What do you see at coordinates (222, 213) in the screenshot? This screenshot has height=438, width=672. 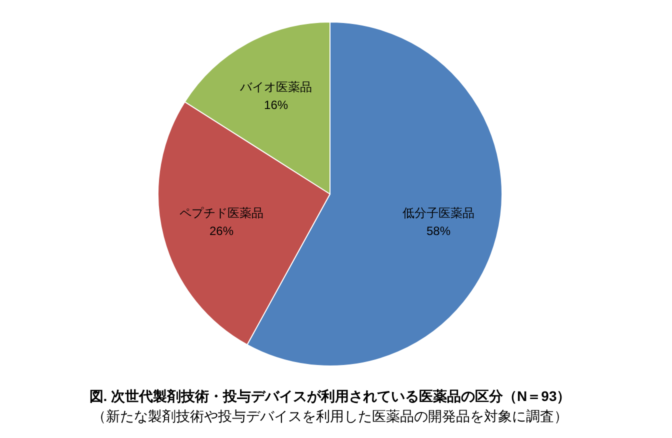 I see `slice-label: ペプチド医薬品` at bounding box center [222, 213].